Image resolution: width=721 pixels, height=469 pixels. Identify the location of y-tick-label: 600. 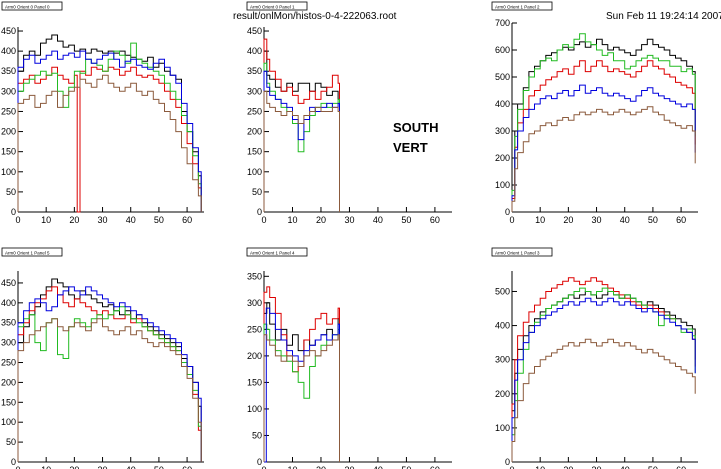
(502, 50).